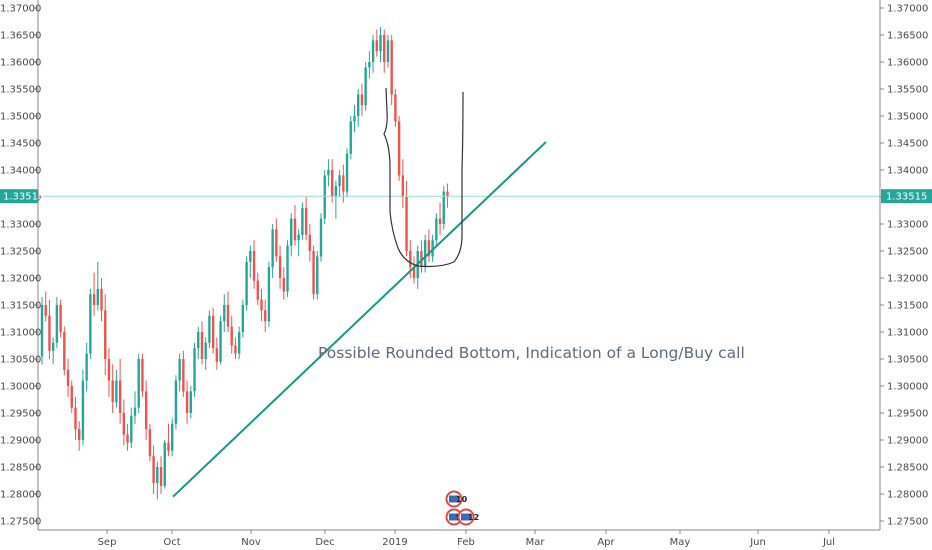  I want to click on event-badges: 10912, so click(462, 508).